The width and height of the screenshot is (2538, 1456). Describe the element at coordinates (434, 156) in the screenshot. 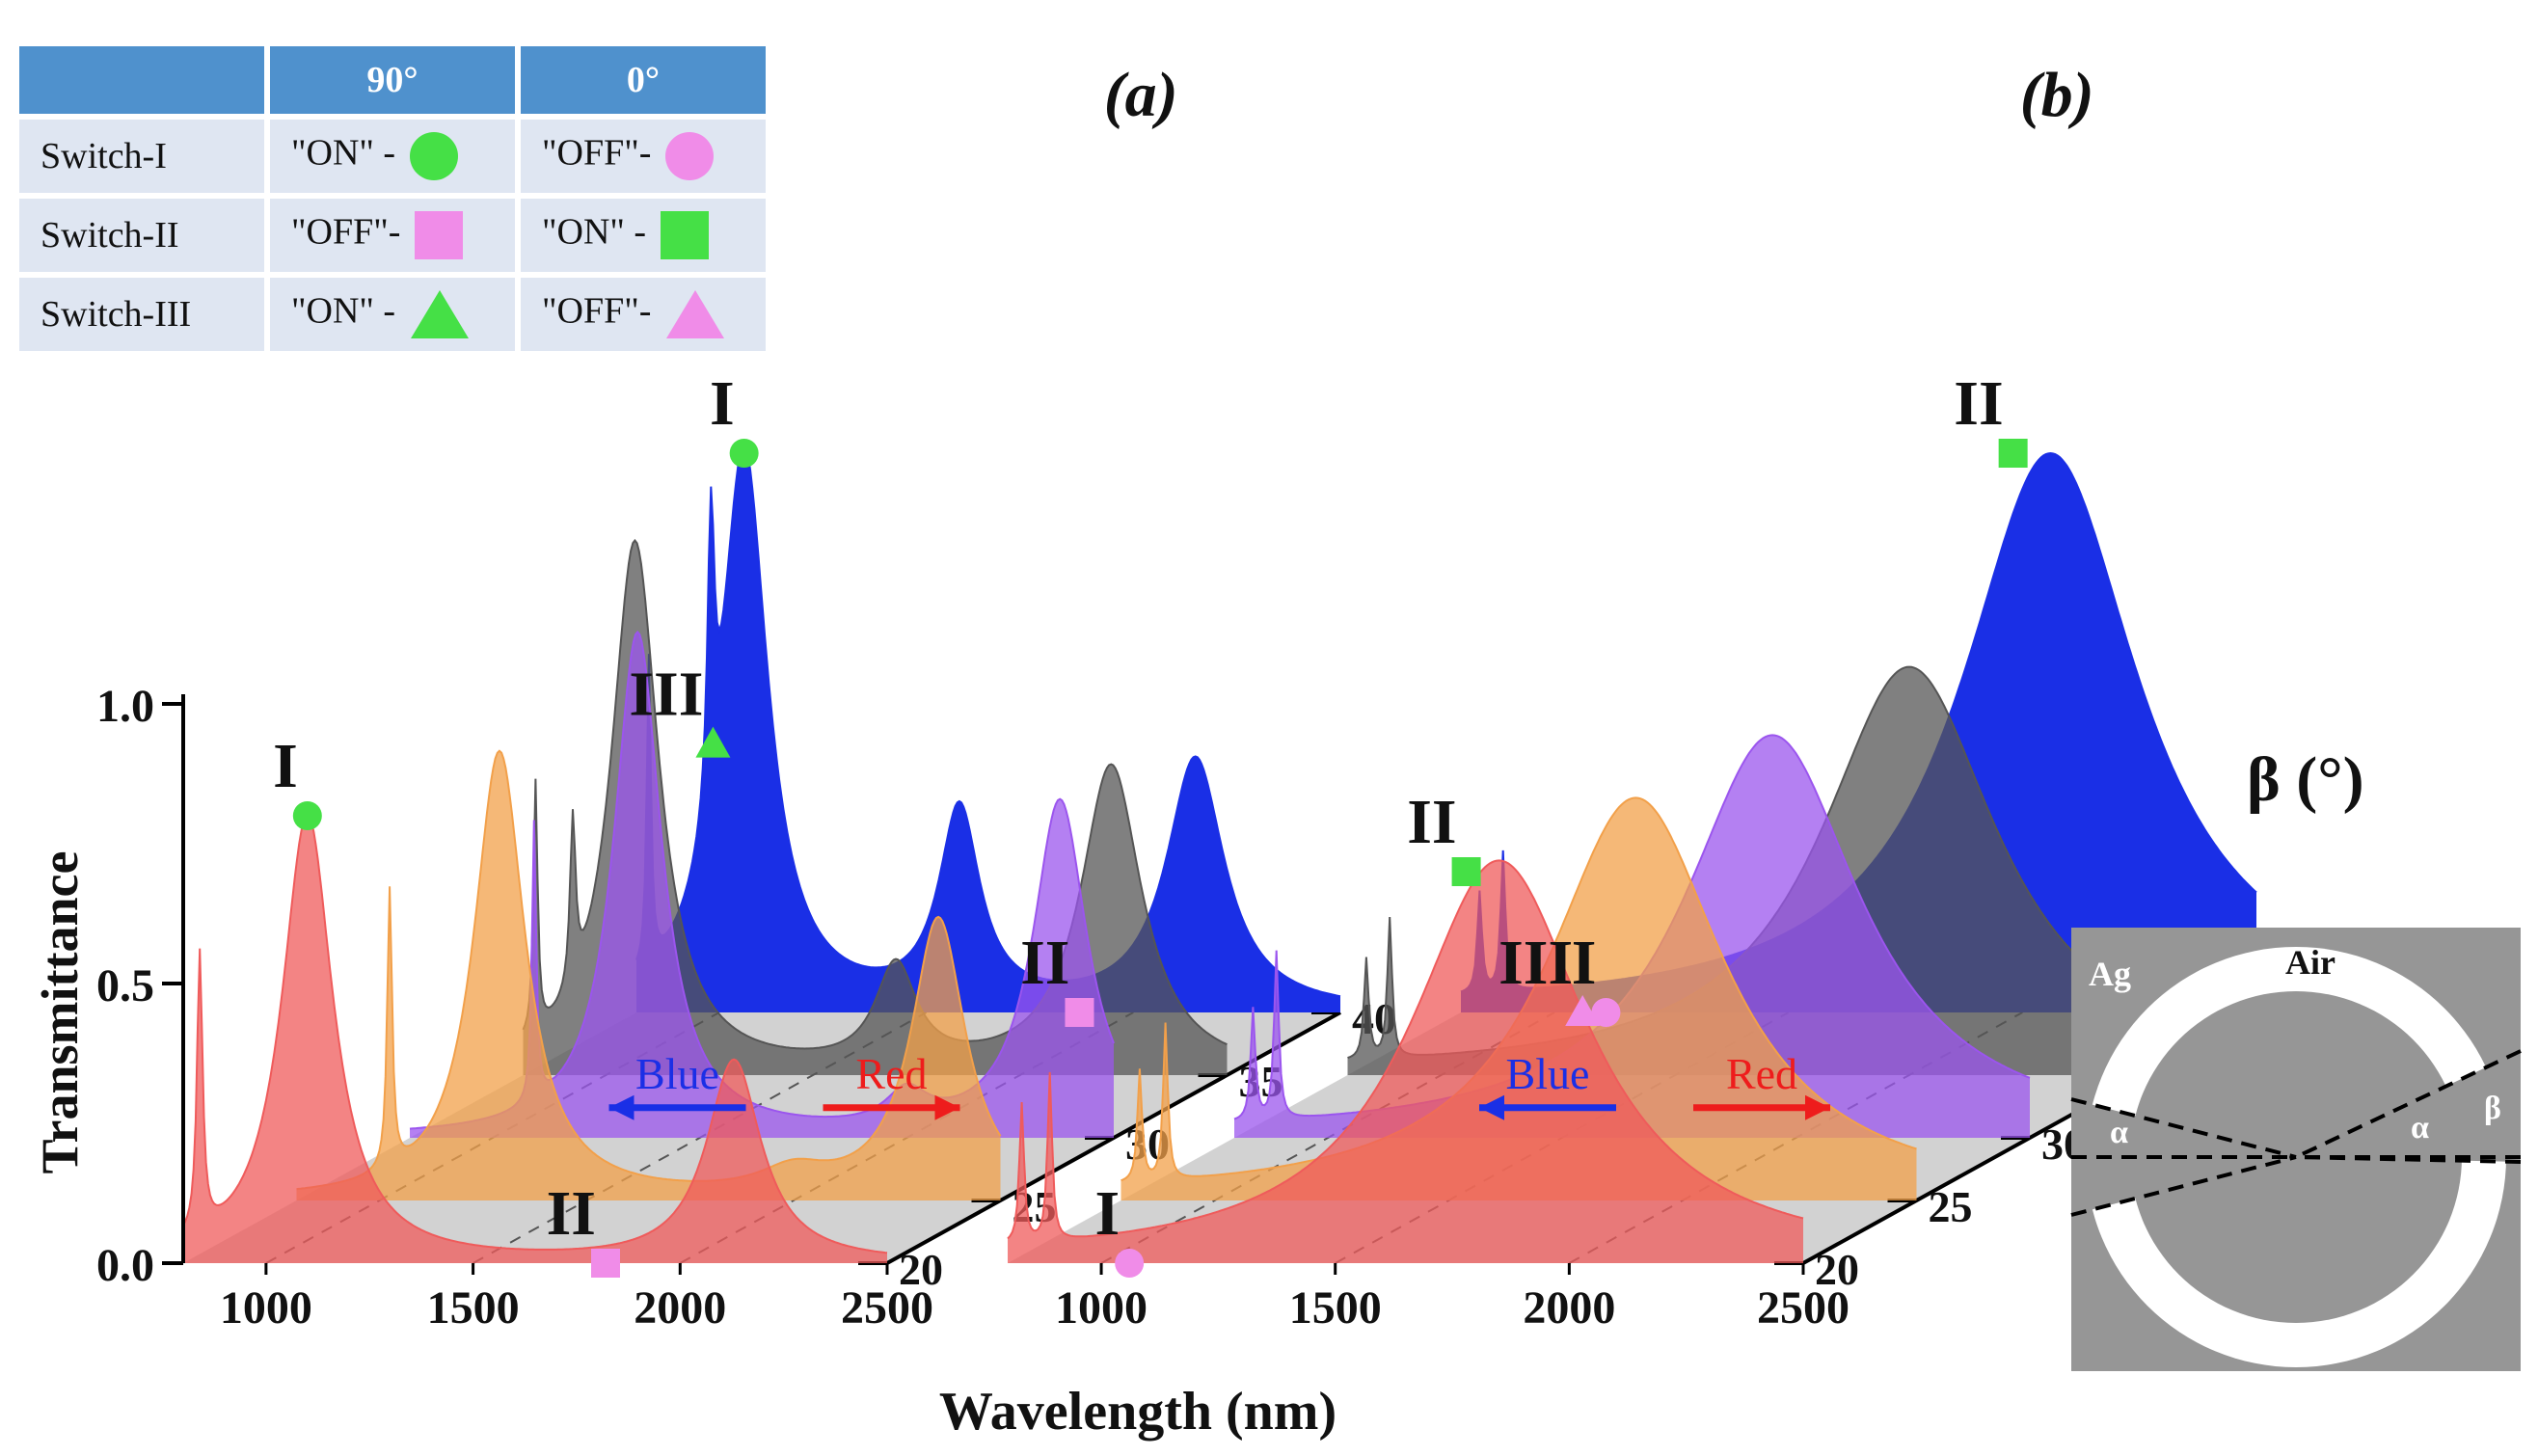

I see `green-circle-icon` at that location.